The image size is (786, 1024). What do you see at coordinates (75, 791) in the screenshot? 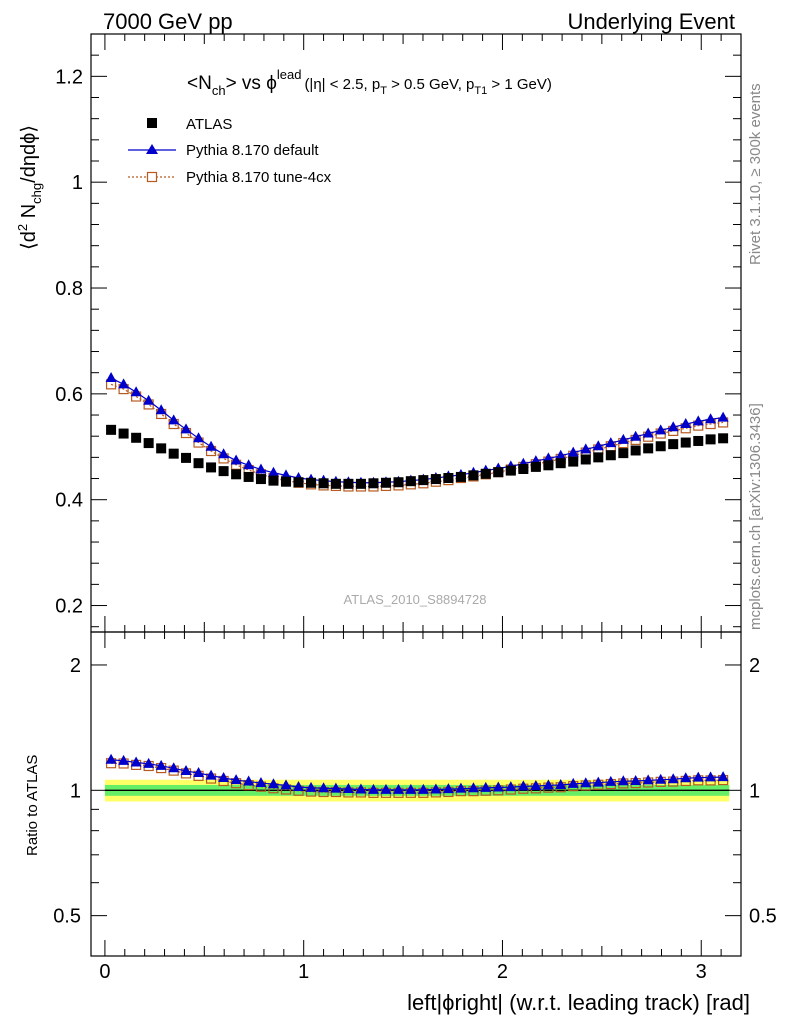
I see `ratio-ytick-label: 1` at bounding box center [75, 791].